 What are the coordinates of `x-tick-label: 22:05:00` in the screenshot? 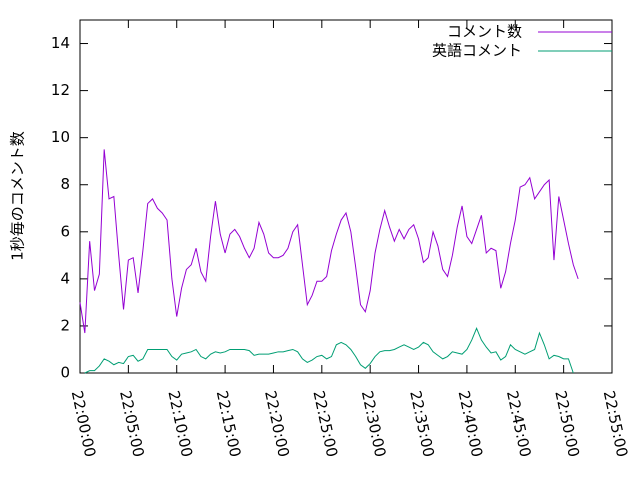 It's located at (132, 424).